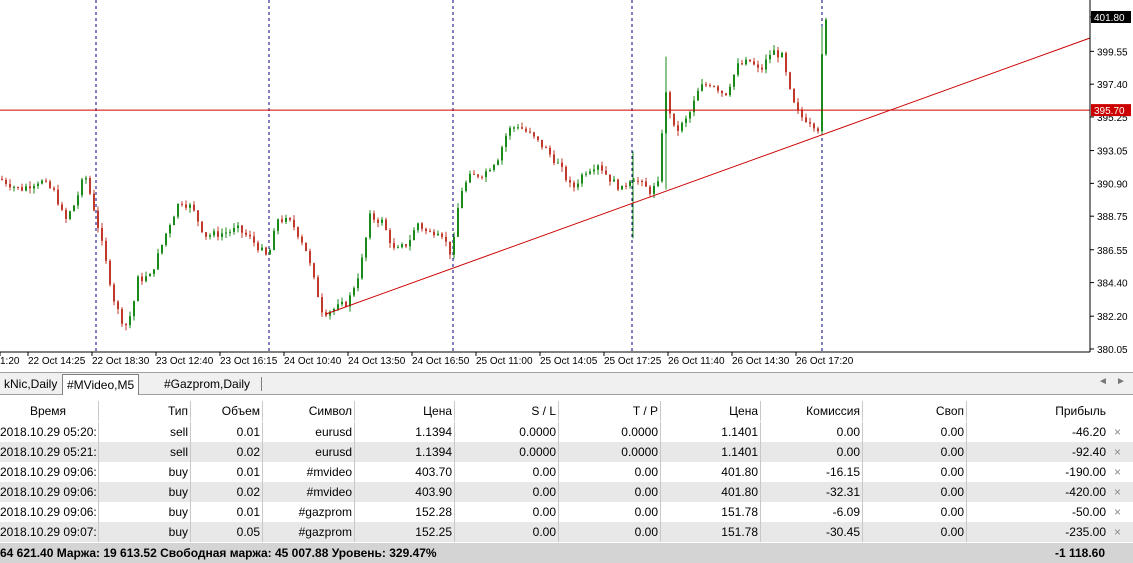 This screenshot has width=1133, height=563. I want to click on price-axis-label: 380.05, so click(1112, 350).